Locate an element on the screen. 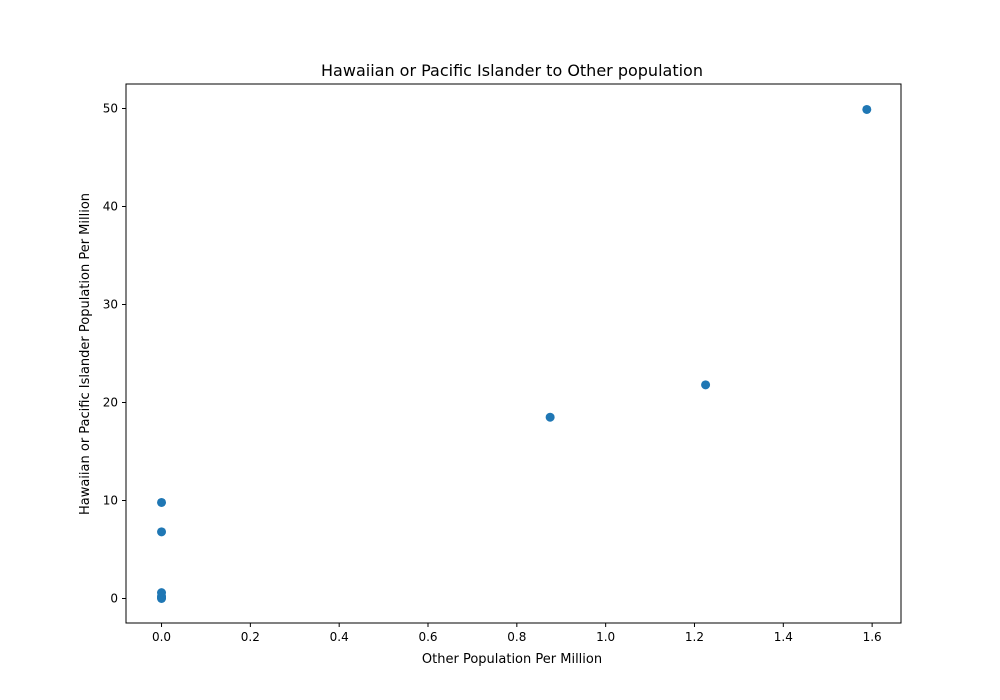  x-tick-label: 0.8 is located at coordinates (516, 637).